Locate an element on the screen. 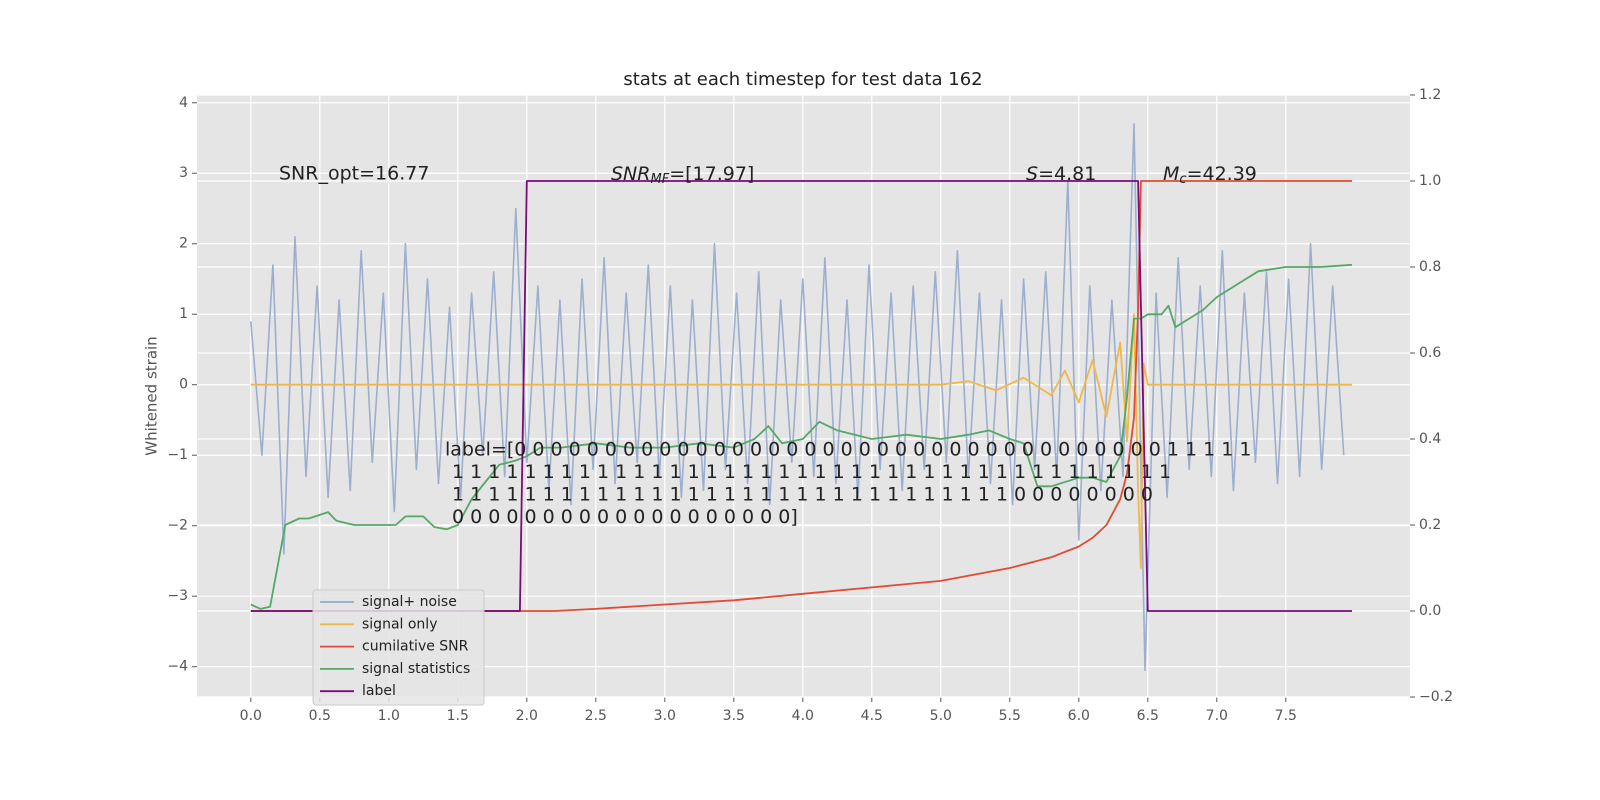 This screenshot has height=800, width=1600. annotation: SNRMF=[17.97] is located at coordinates (682, 175).